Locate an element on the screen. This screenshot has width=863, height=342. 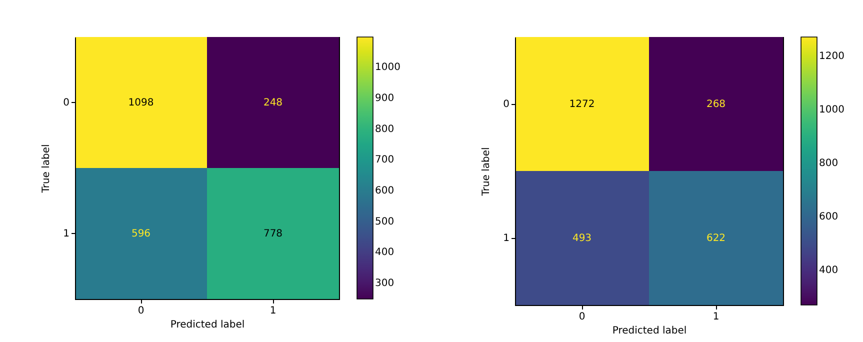
color-bar-label: 900 is located at coordinates (384, 98).